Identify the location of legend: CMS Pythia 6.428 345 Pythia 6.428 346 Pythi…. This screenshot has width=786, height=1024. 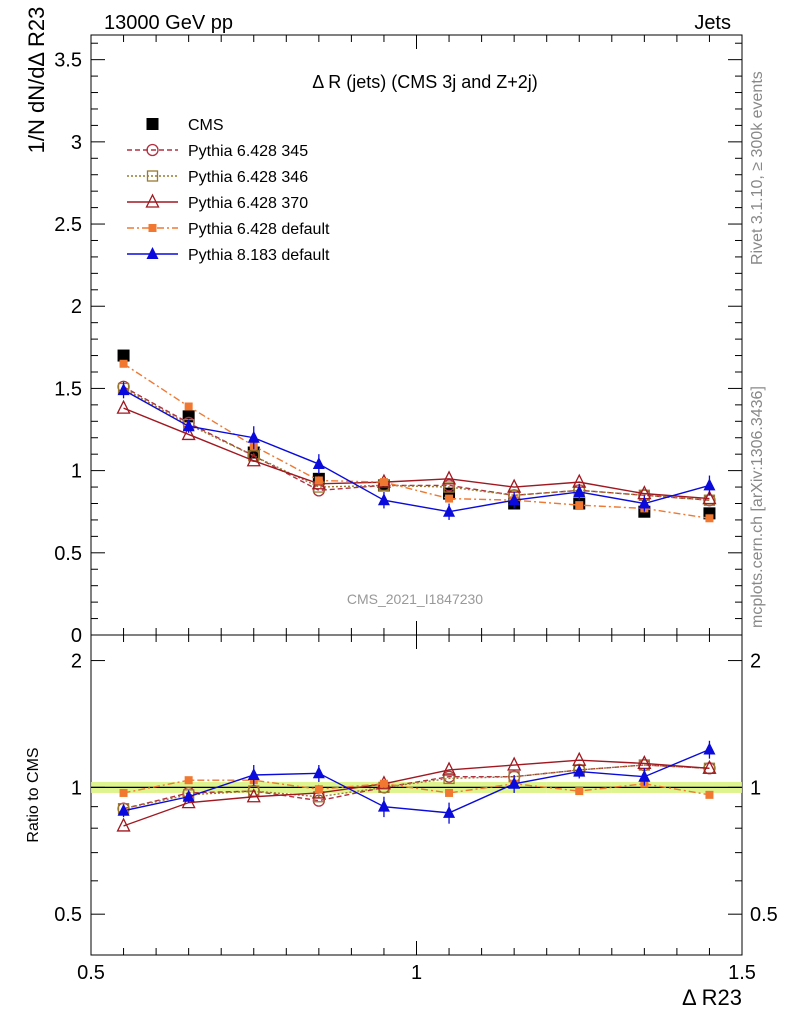
(228, 190).